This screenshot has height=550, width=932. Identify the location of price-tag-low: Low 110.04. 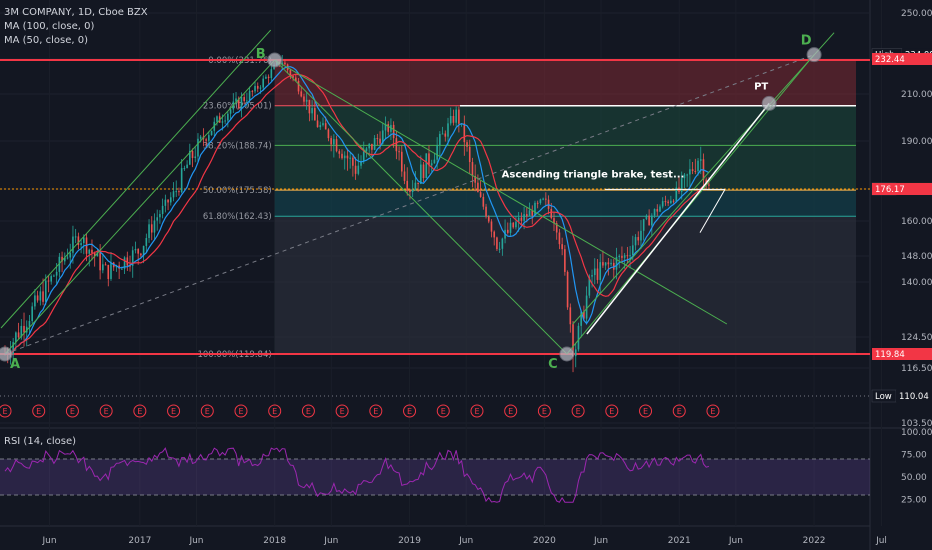
(901, 396).